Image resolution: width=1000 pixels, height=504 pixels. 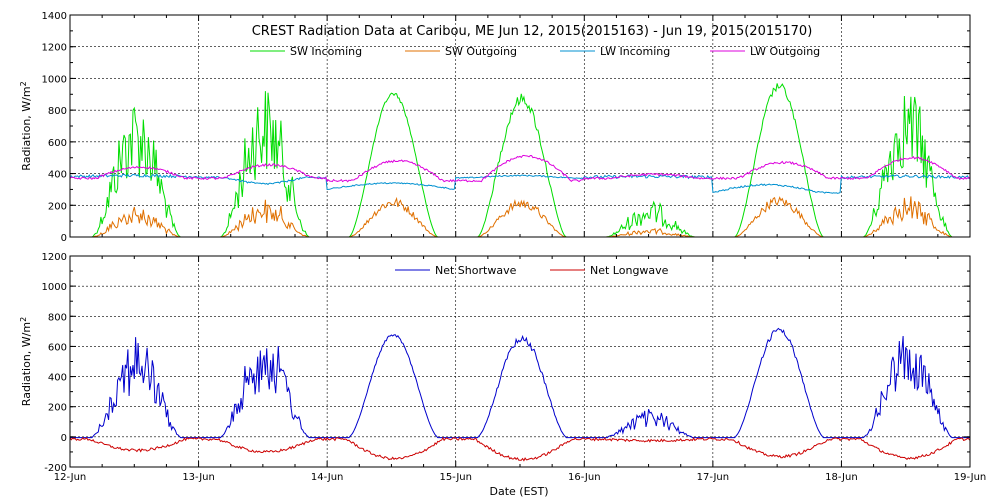 What do you see at coordinates (54, 16) in the screenshot?
I see `y-tick-label: 1400` at bounding box center [54, 16].